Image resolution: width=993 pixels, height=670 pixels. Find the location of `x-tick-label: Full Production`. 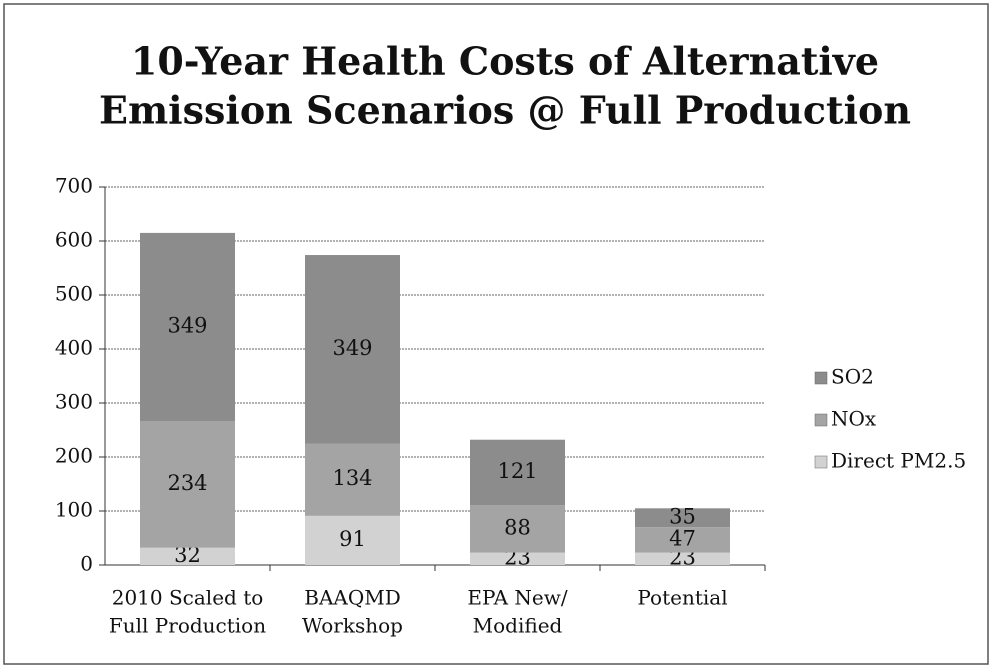

x-tick-label: Full Production is located at coordinates (187, 626).